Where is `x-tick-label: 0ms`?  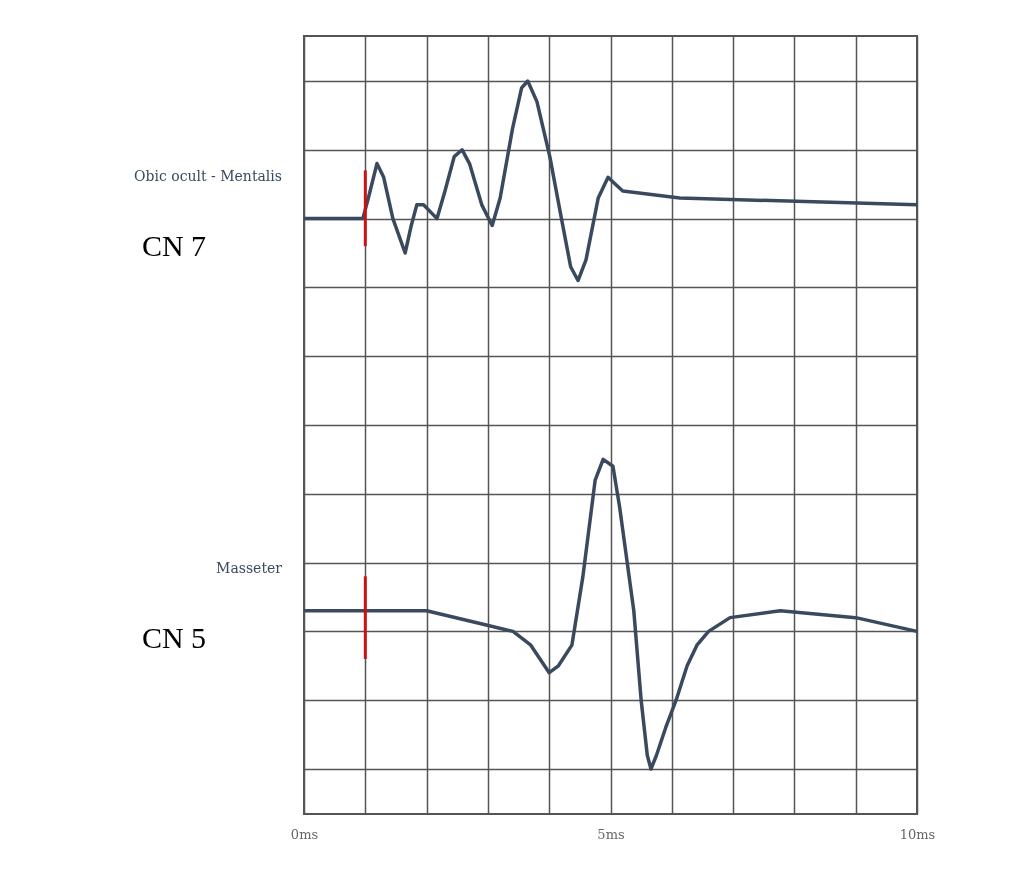 x-tick-label: 0ms is located at coordinates (304, 834).